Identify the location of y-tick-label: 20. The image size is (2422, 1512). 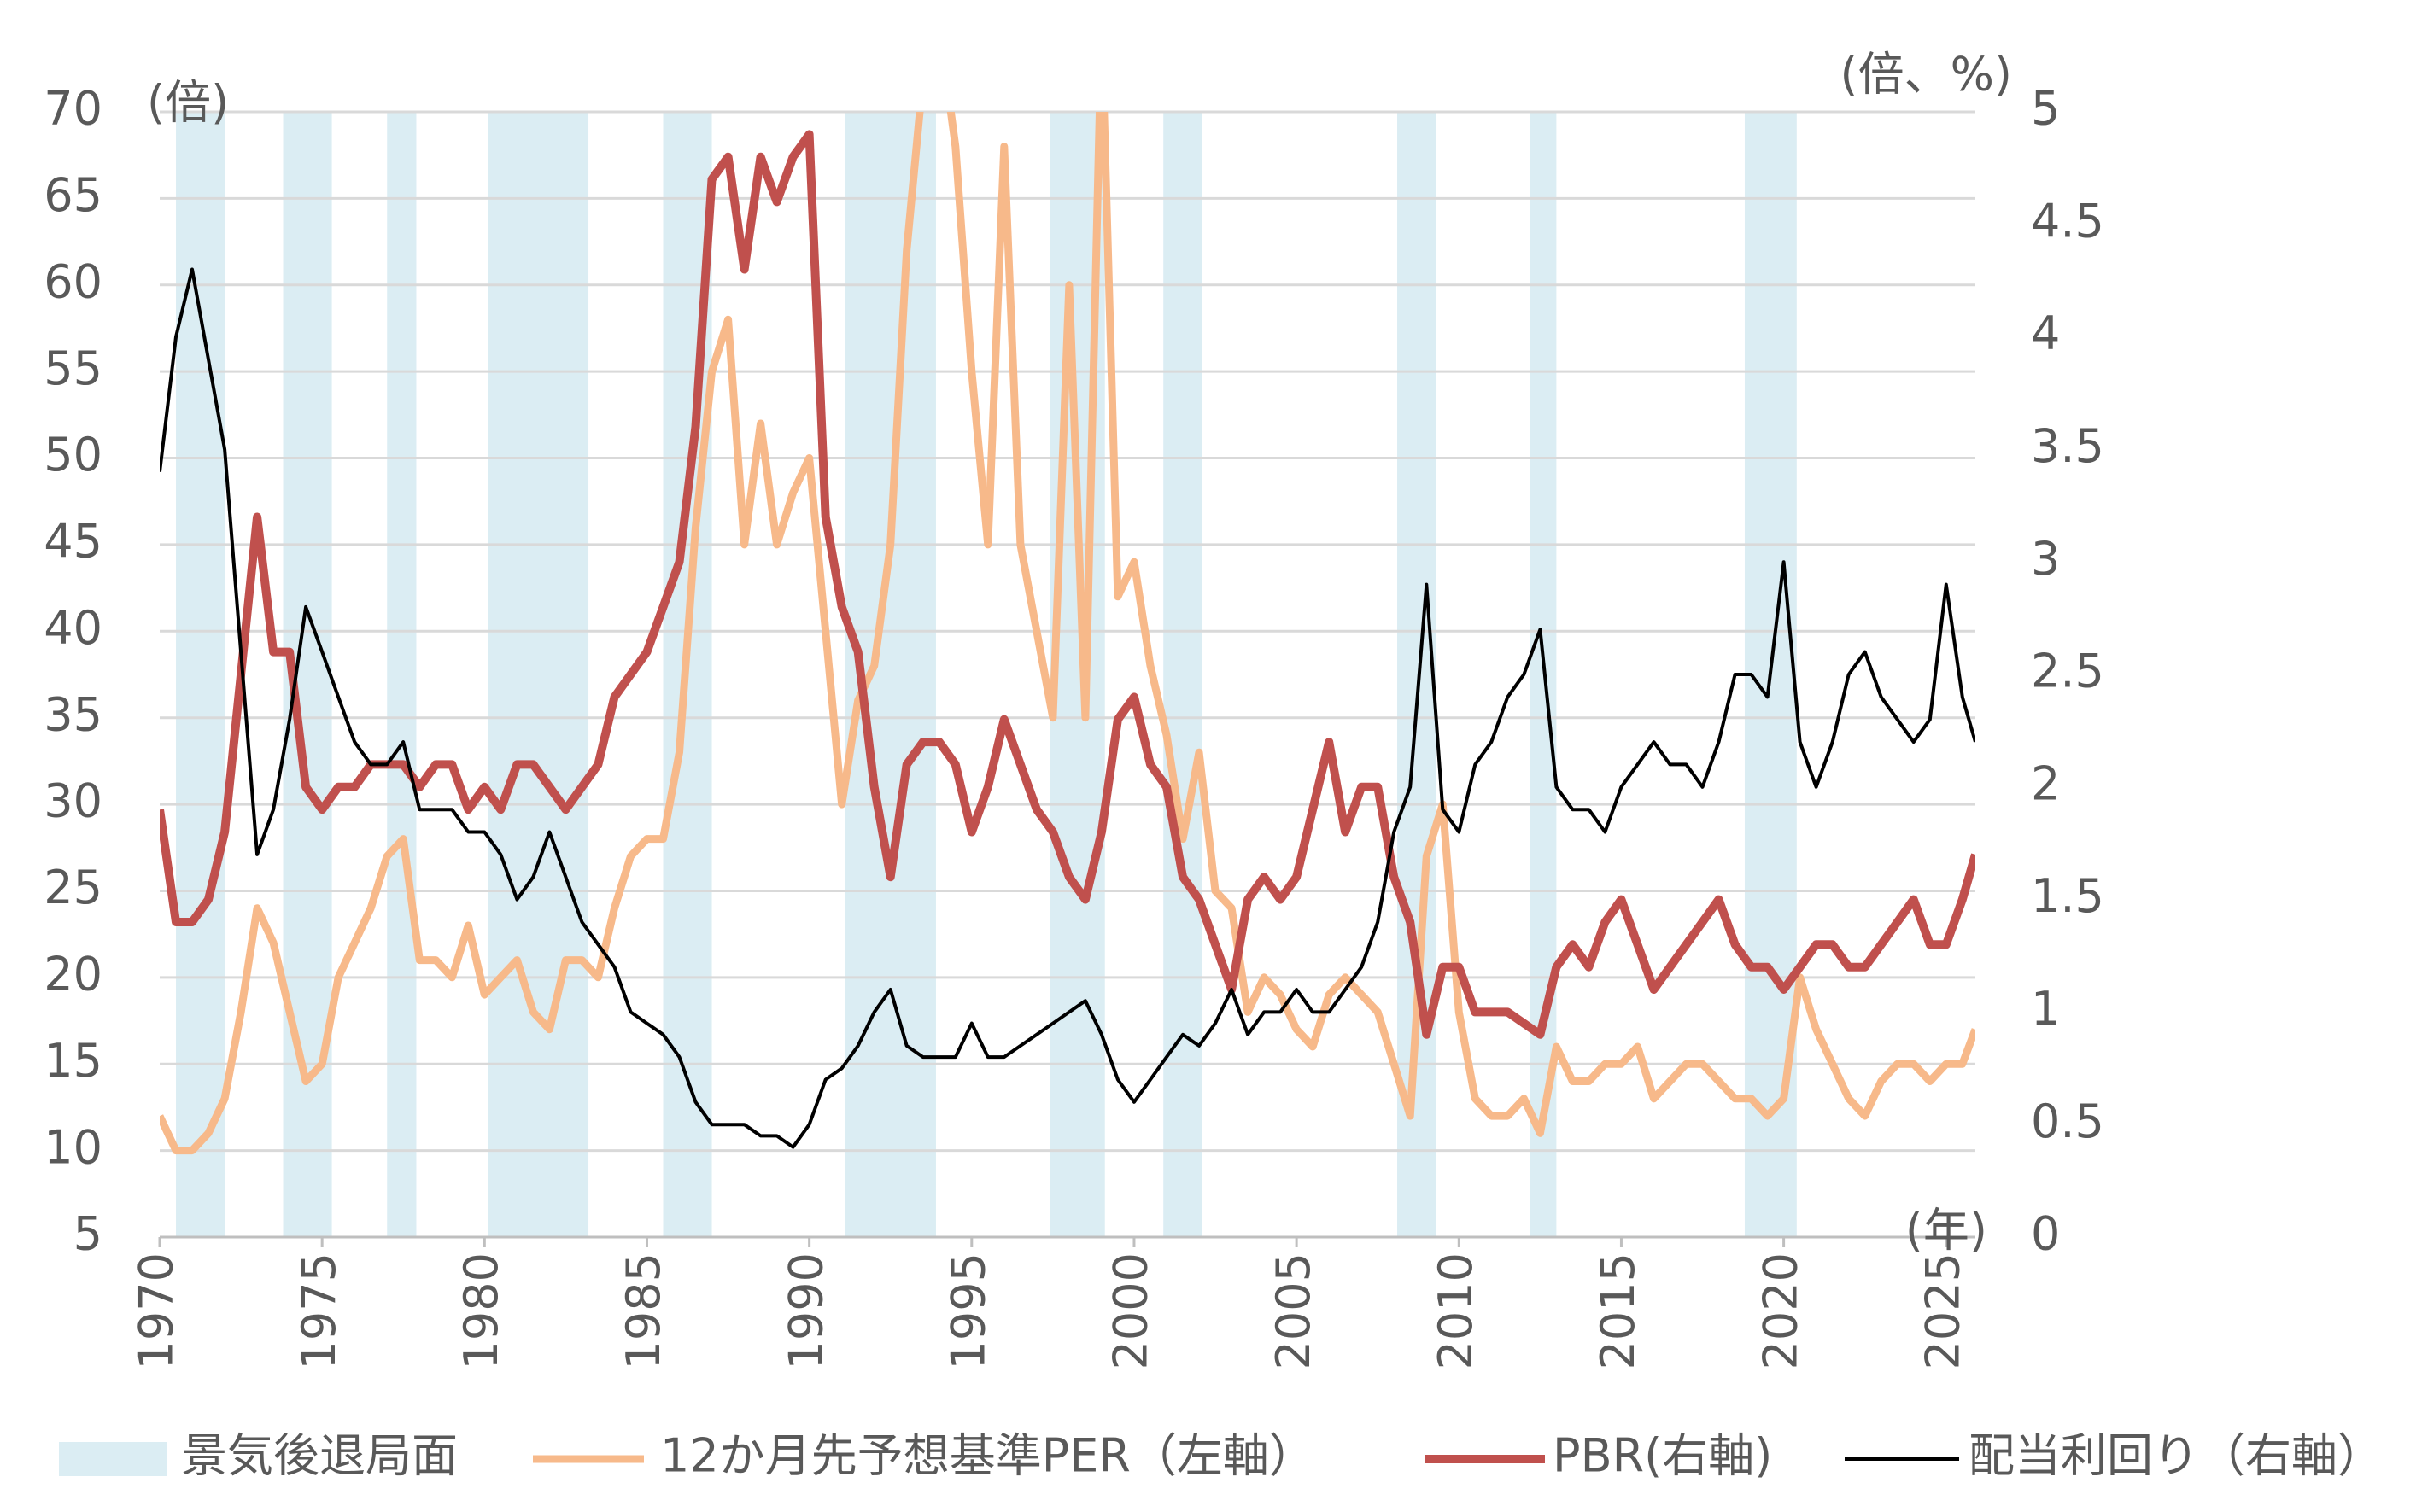
(73, 974).